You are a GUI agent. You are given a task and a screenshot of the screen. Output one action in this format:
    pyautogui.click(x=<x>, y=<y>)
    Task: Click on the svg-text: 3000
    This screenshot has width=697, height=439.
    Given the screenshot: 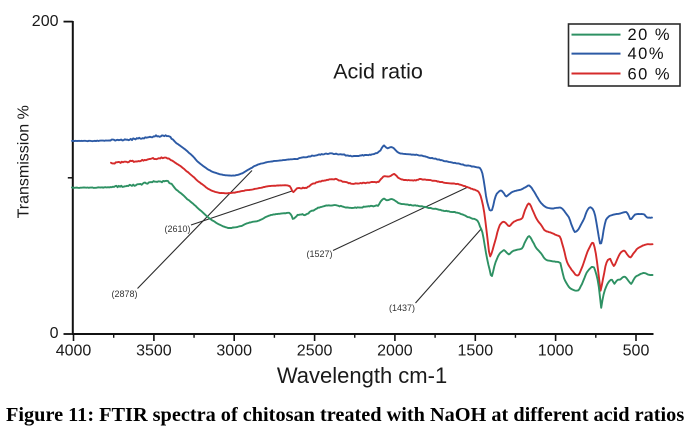 What is the action you would take?
    pyautogui.click(x=234, y=351)
    